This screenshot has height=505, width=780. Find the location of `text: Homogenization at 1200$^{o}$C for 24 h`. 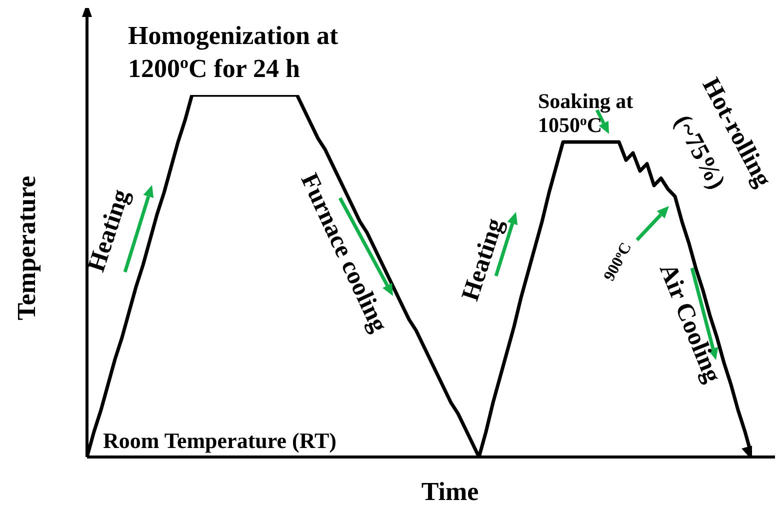

text: Homogenization at 1200$^{o}$C for 24 h is located at coordinates (233, 52).